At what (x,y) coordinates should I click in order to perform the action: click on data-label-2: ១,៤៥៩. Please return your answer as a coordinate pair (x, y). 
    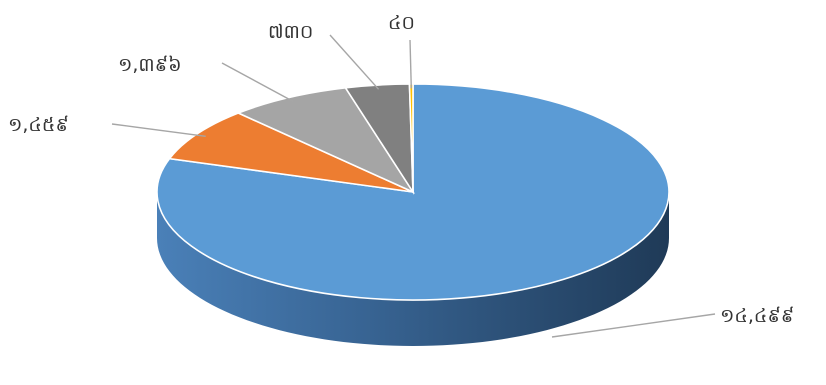
    Looking at the image, I should click on (38, 125).